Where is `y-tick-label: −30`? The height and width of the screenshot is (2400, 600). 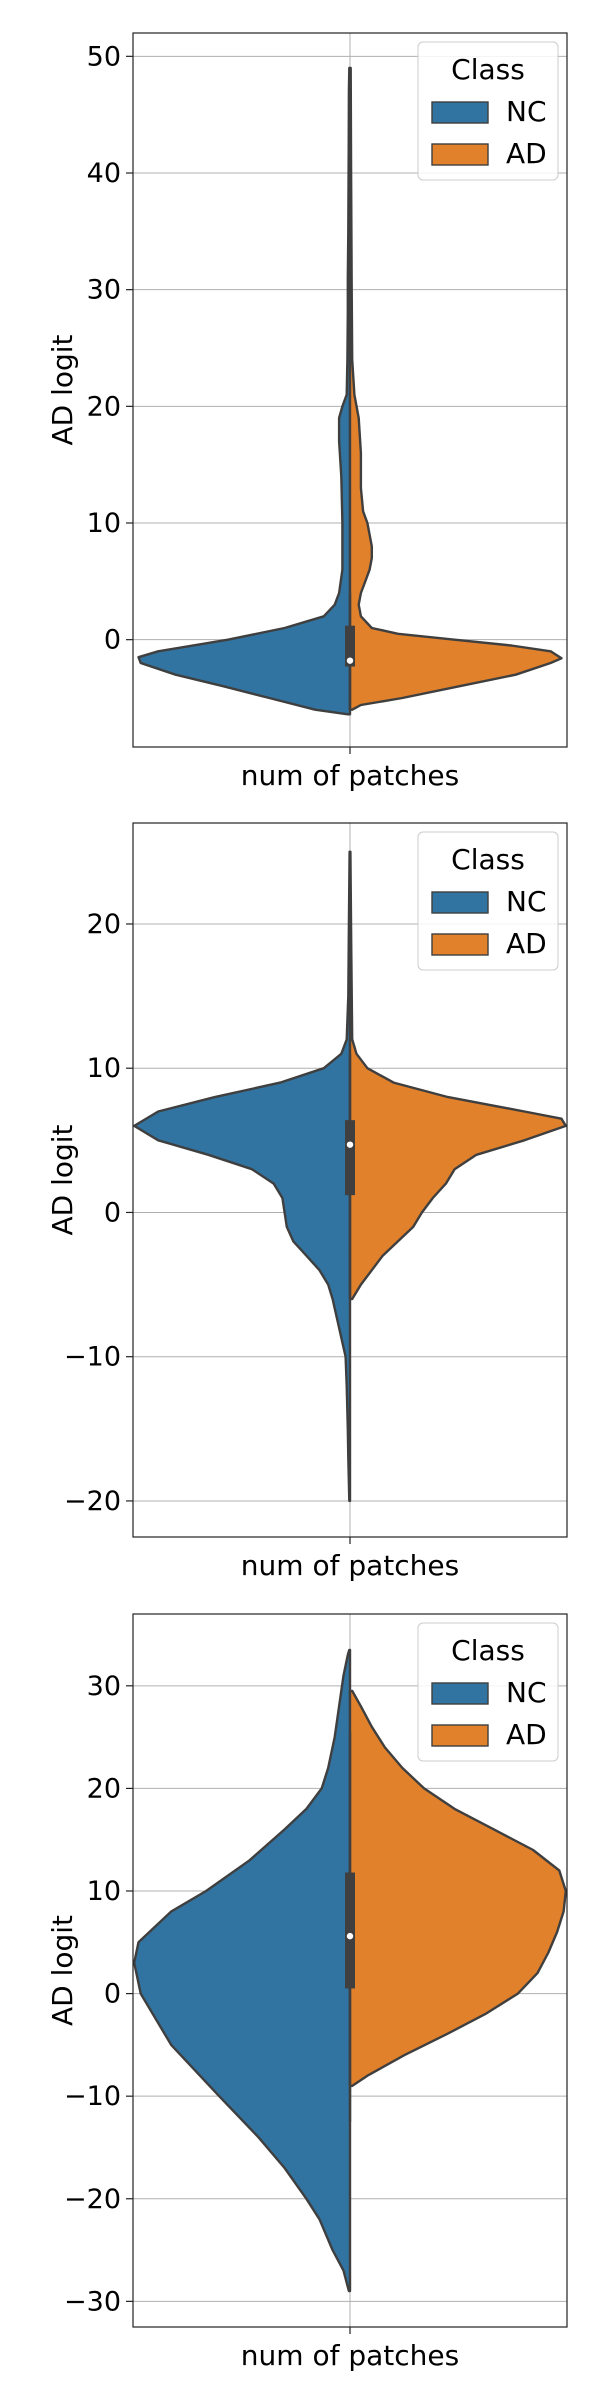
y-tick-label: −30 is located at coordinates (92, 2301).